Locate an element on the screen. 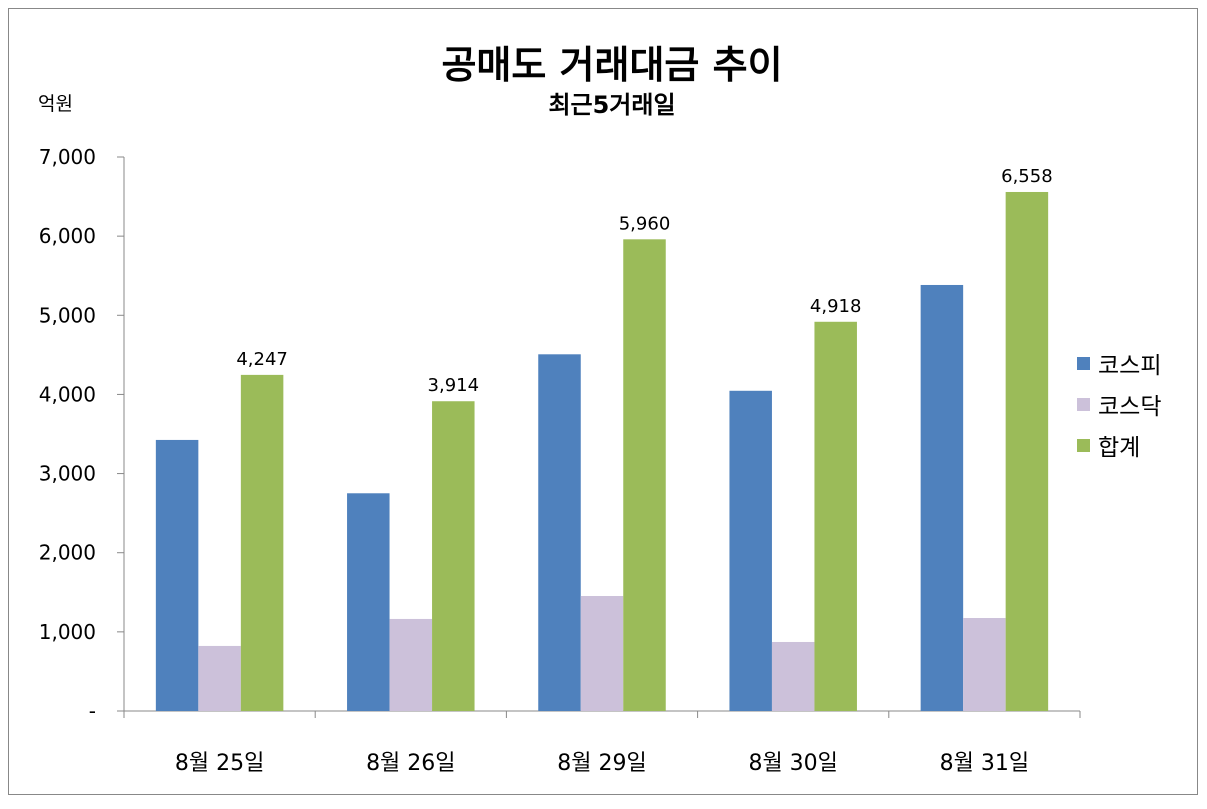  y-tick-label: 4,000 is located at coordinates (67, 394).